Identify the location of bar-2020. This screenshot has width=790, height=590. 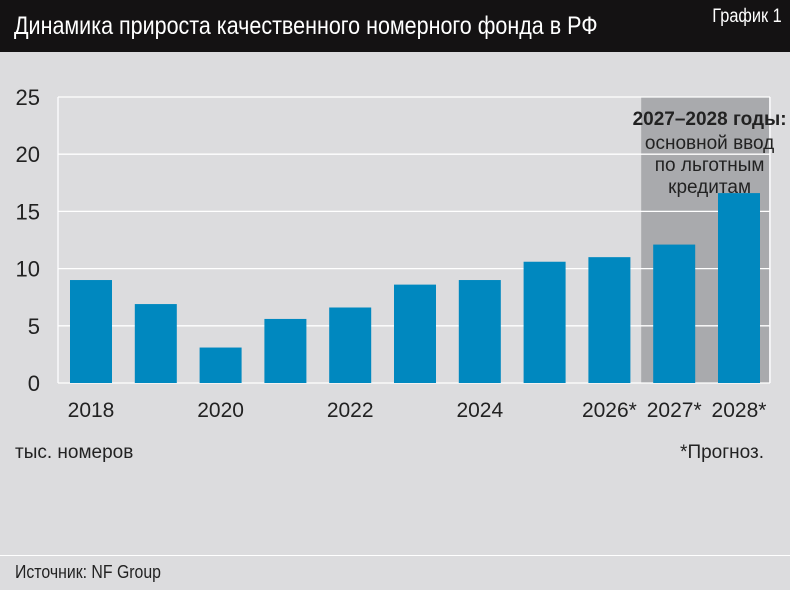
(220, 365).